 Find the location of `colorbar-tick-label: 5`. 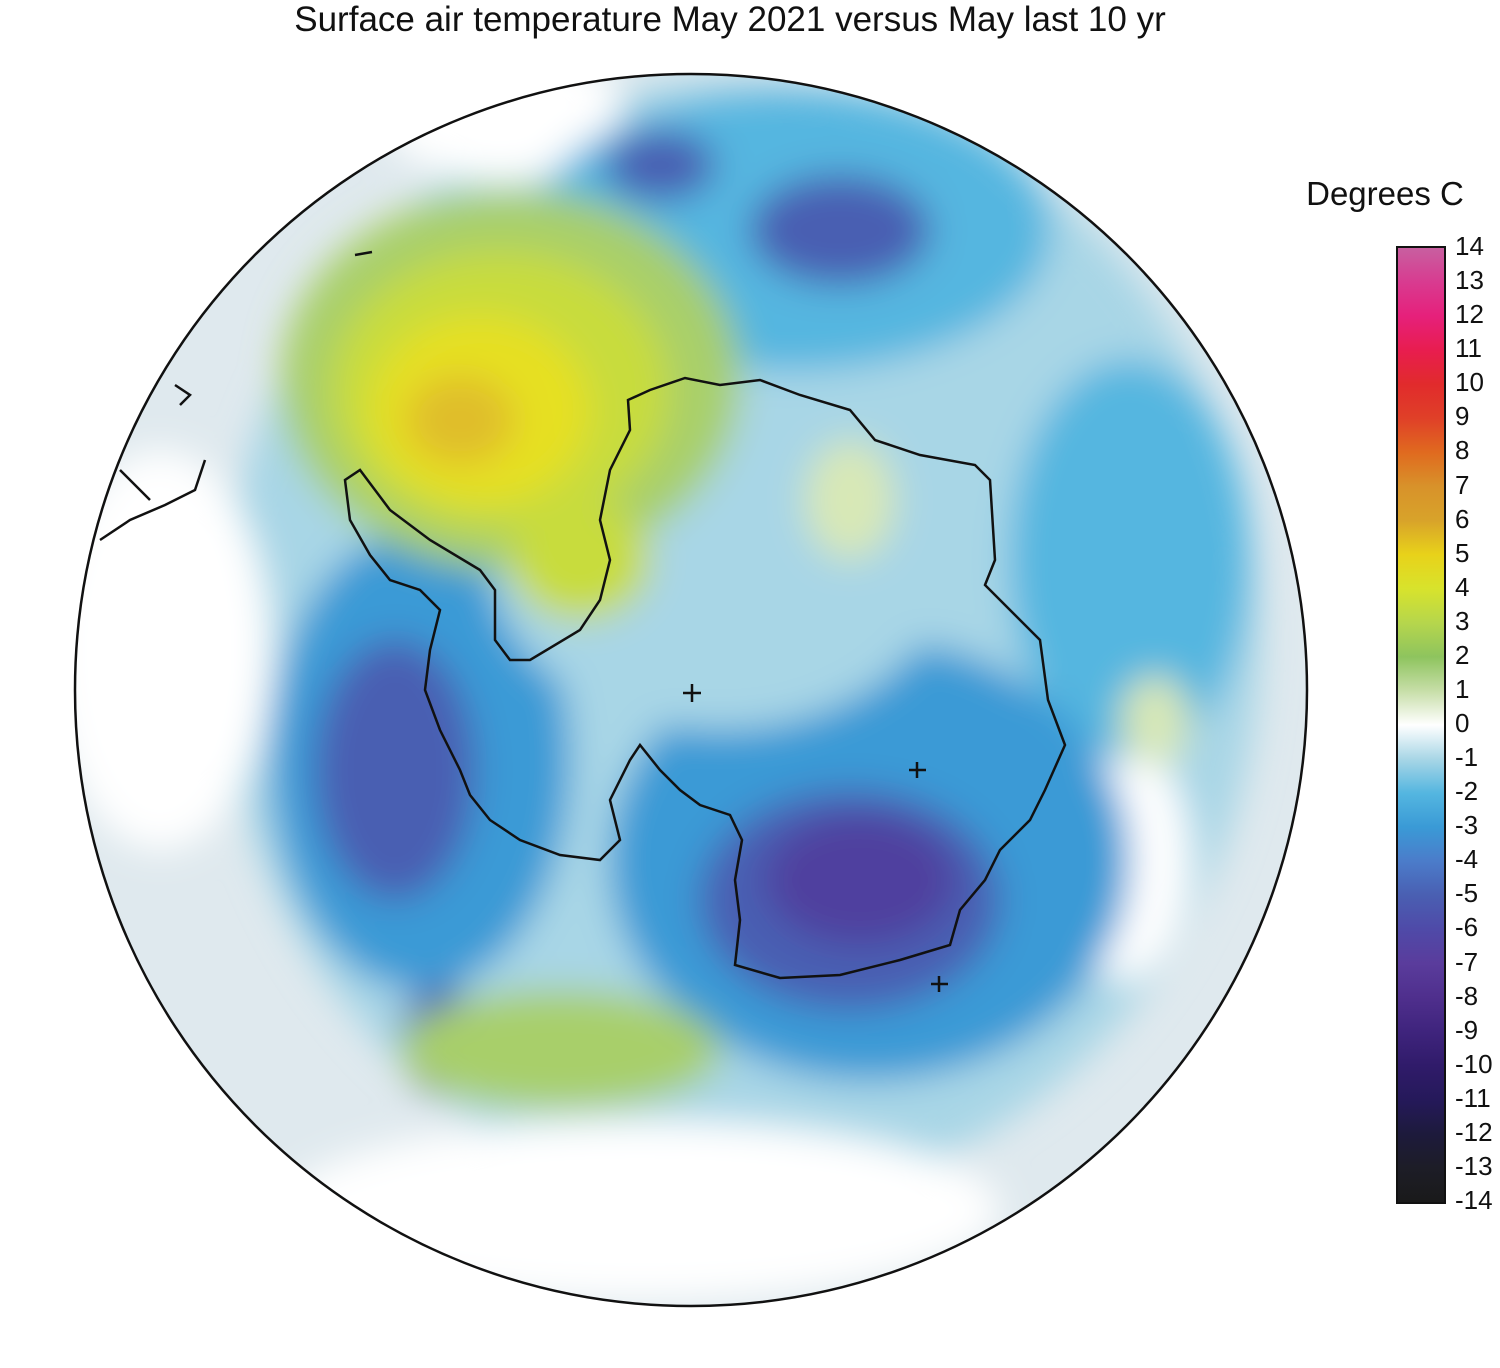

colorbar-tick-label: 5 is located at coordinates (1462, 552).